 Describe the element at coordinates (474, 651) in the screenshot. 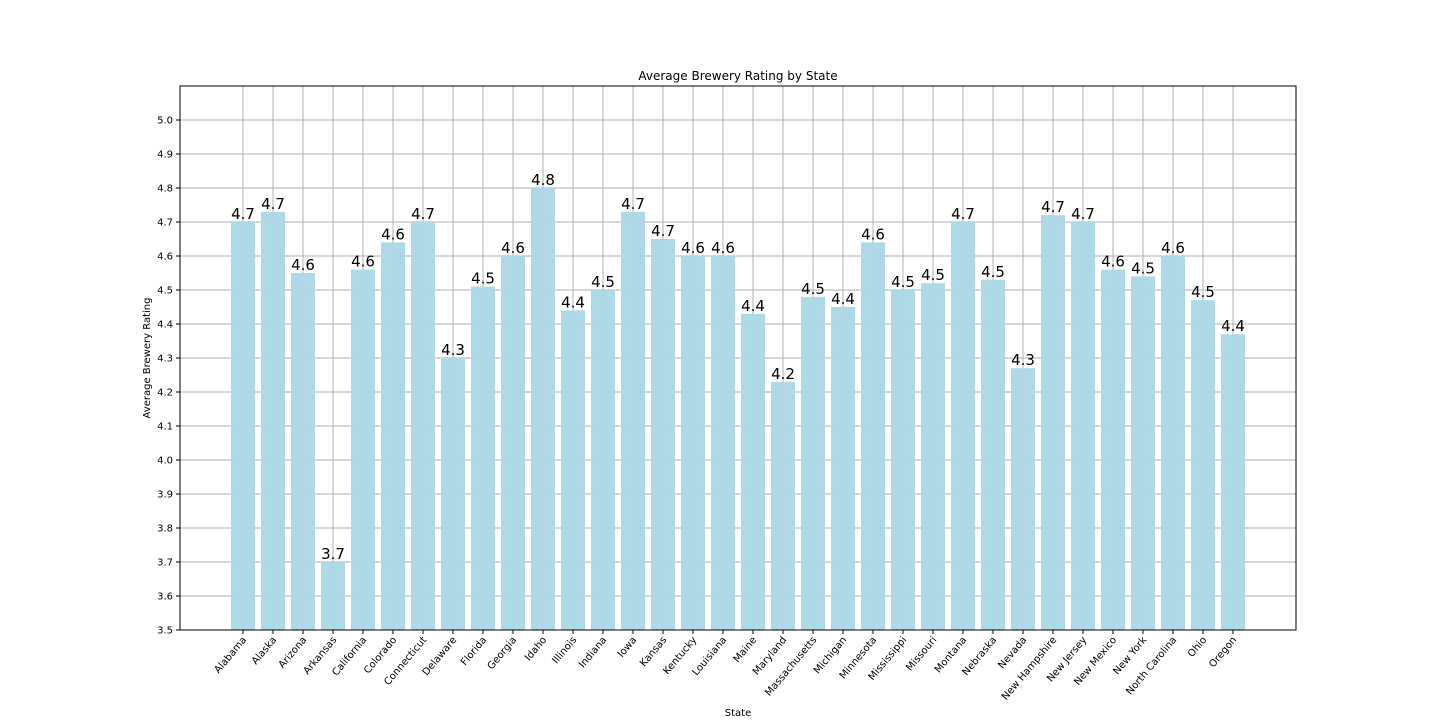

I see `x-tick-label: Florida` at that location.